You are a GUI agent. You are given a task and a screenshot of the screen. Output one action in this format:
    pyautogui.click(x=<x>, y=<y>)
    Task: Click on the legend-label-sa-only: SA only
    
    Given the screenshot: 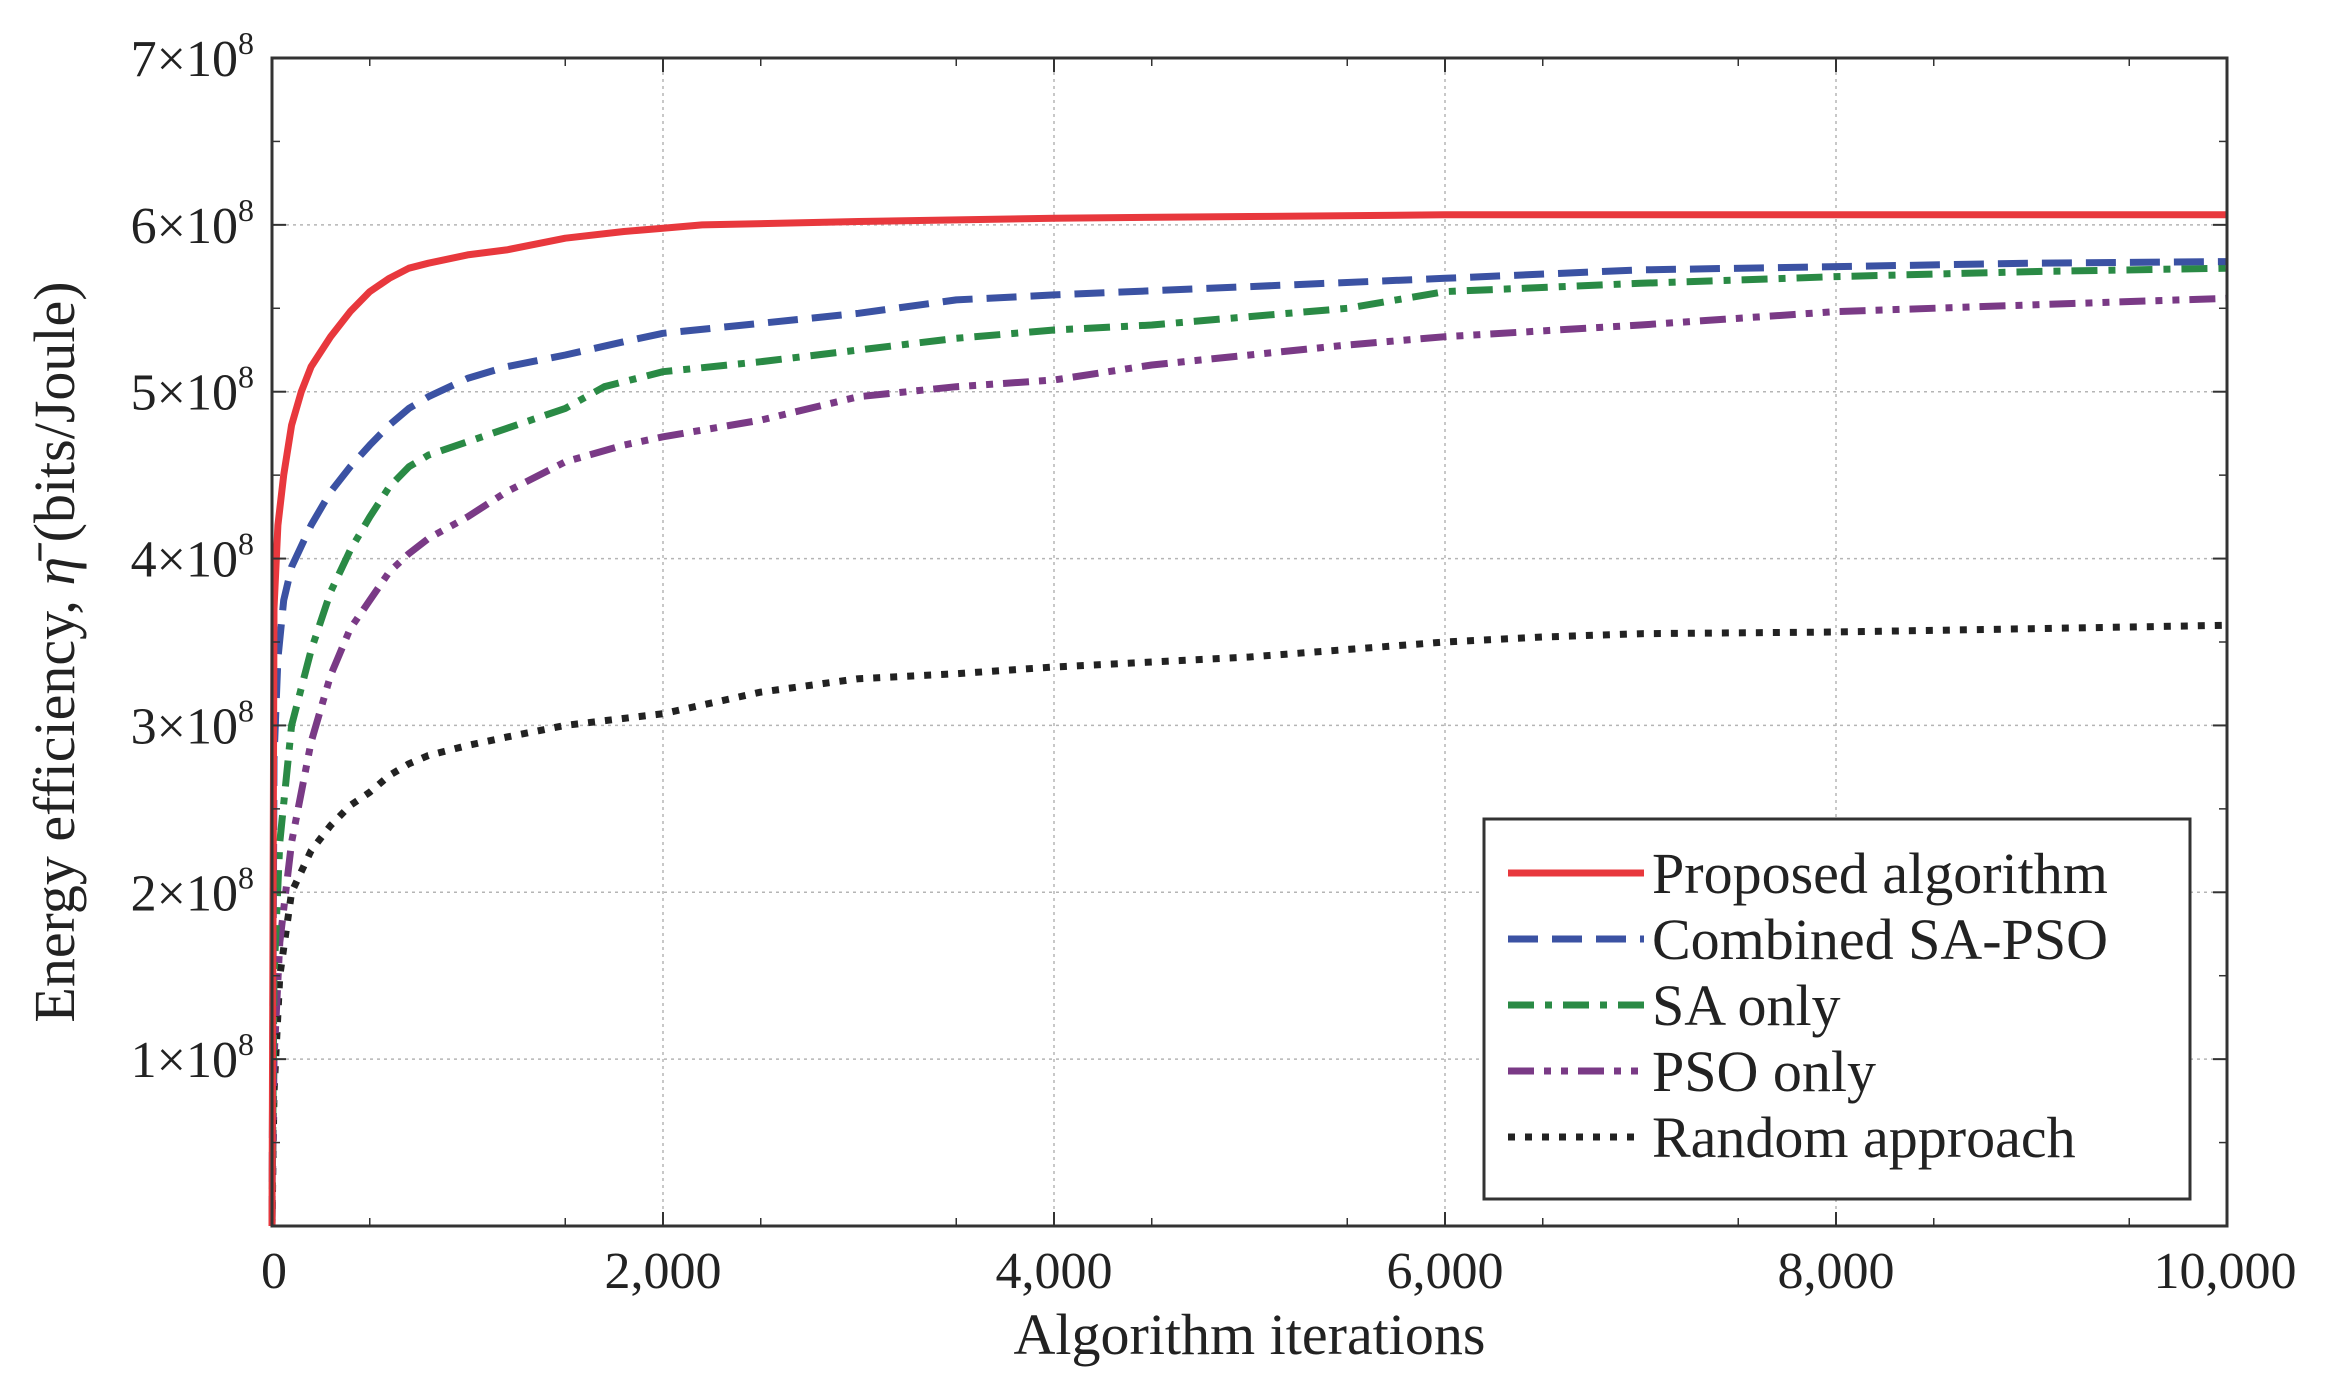 What is the action you would take?
    pyautogui.click(x=1746, y=1005)
    